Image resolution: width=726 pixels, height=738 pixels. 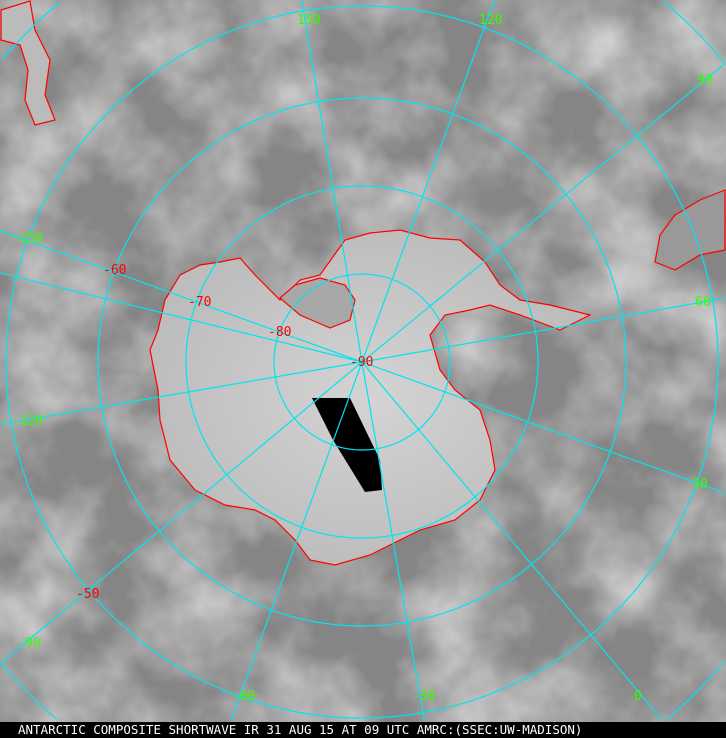 What do you see at coordinates (423, 696) in the screenshot?
I see `longitude-label: -30` at bounding box center [423, 696].